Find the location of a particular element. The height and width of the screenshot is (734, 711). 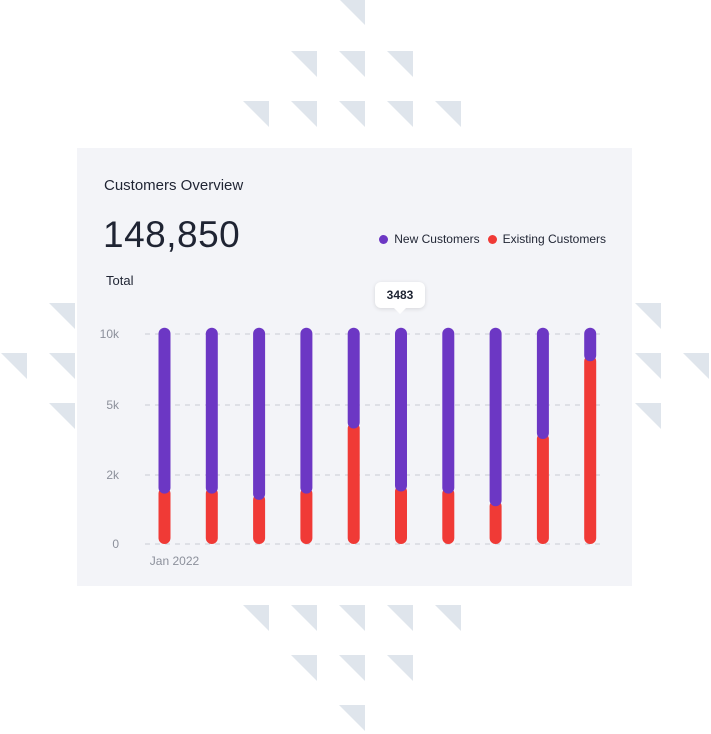

chart-legend: New Customers Existing Customers is located at coordinates (488, 239).